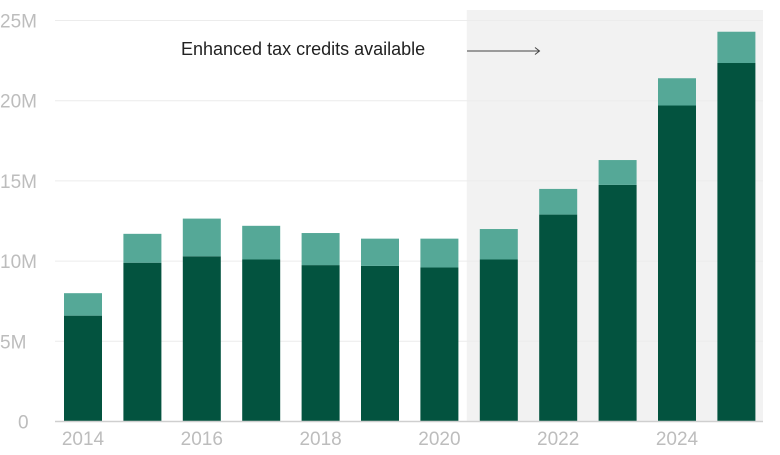 The height and width of the screenshot is (455, 780). I want to click on x-tick-label: 2022, so click(558, 439).